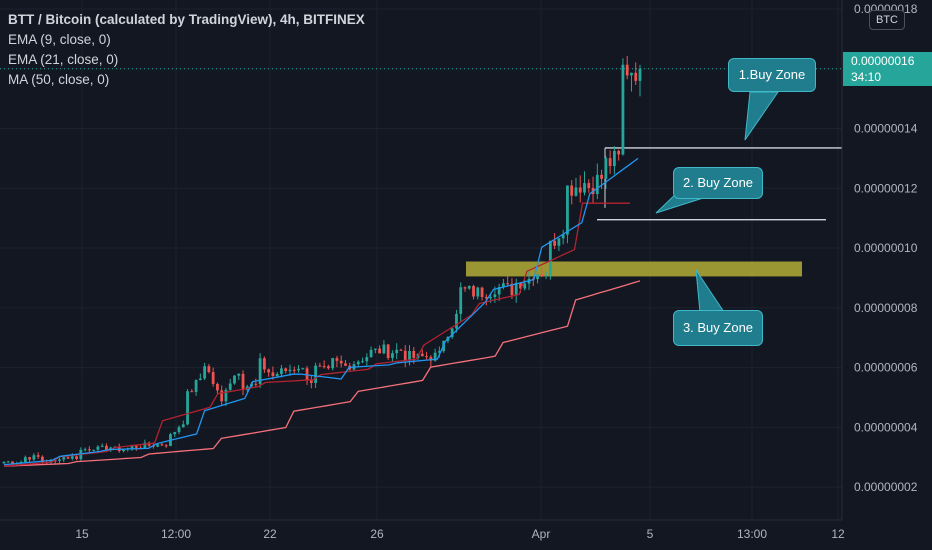  What do you see at coordinates (887, 20) in the screenshot?
I see `currency-label: BTC` at bounding box center [887, 20].